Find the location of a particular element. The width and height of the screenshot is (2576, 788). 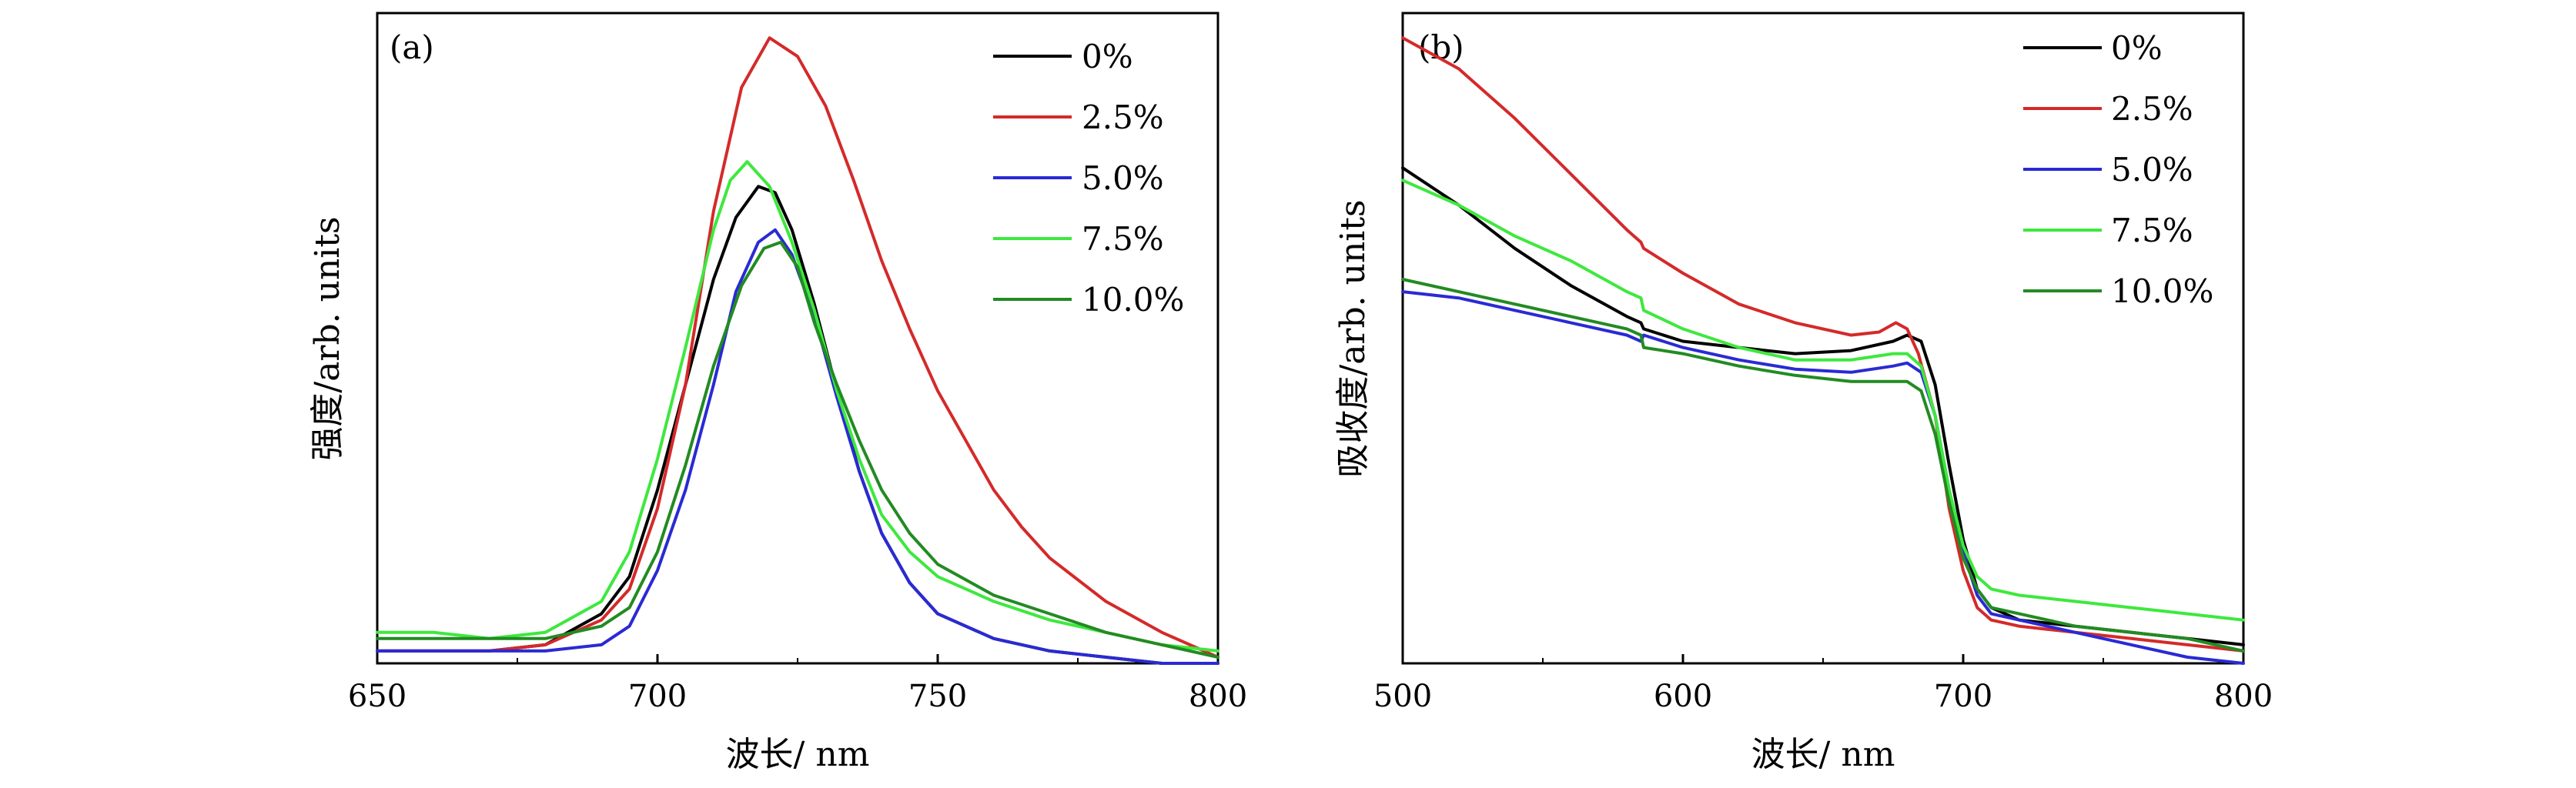

panel-b-xticks is located at coordinates (1823, 658).